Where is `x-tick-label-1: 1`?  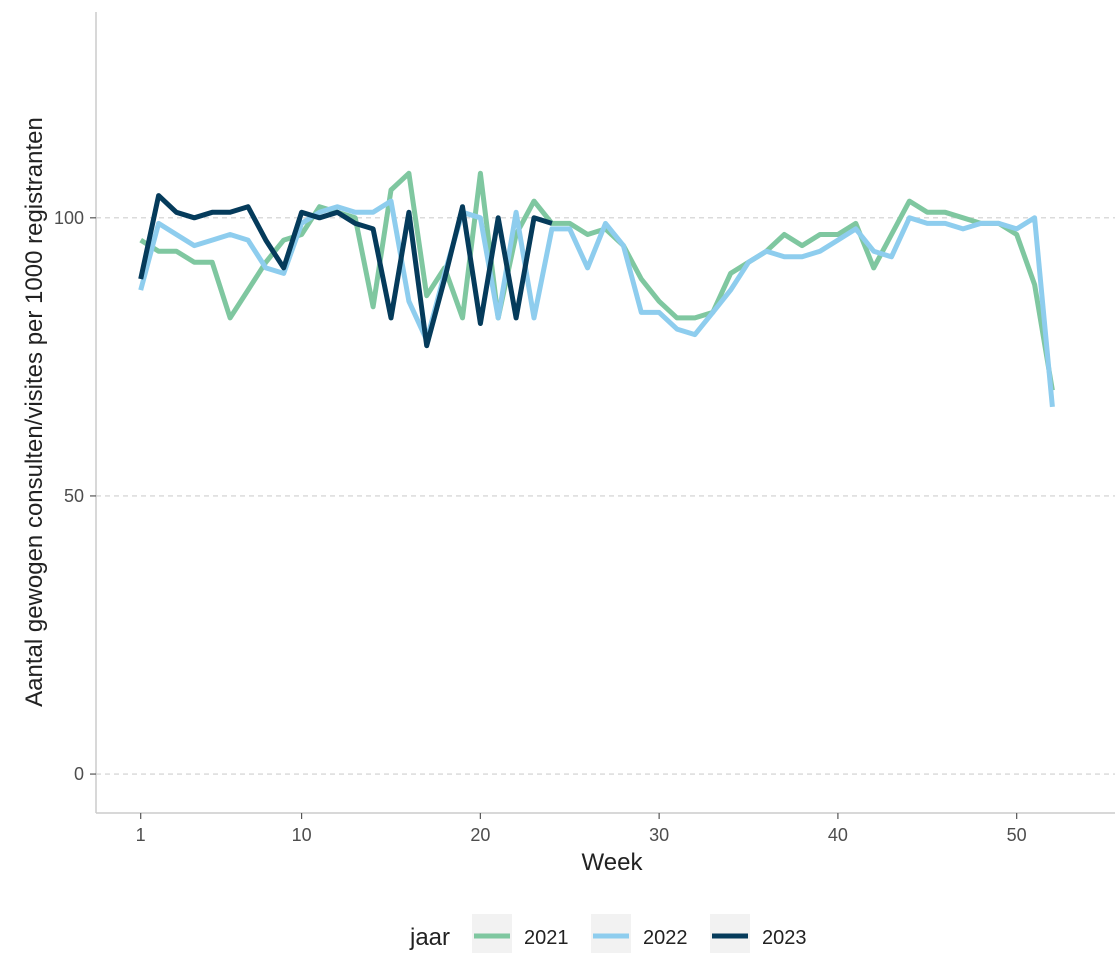
x-tick-label-1: 1 is located at coordinates (141, 835).